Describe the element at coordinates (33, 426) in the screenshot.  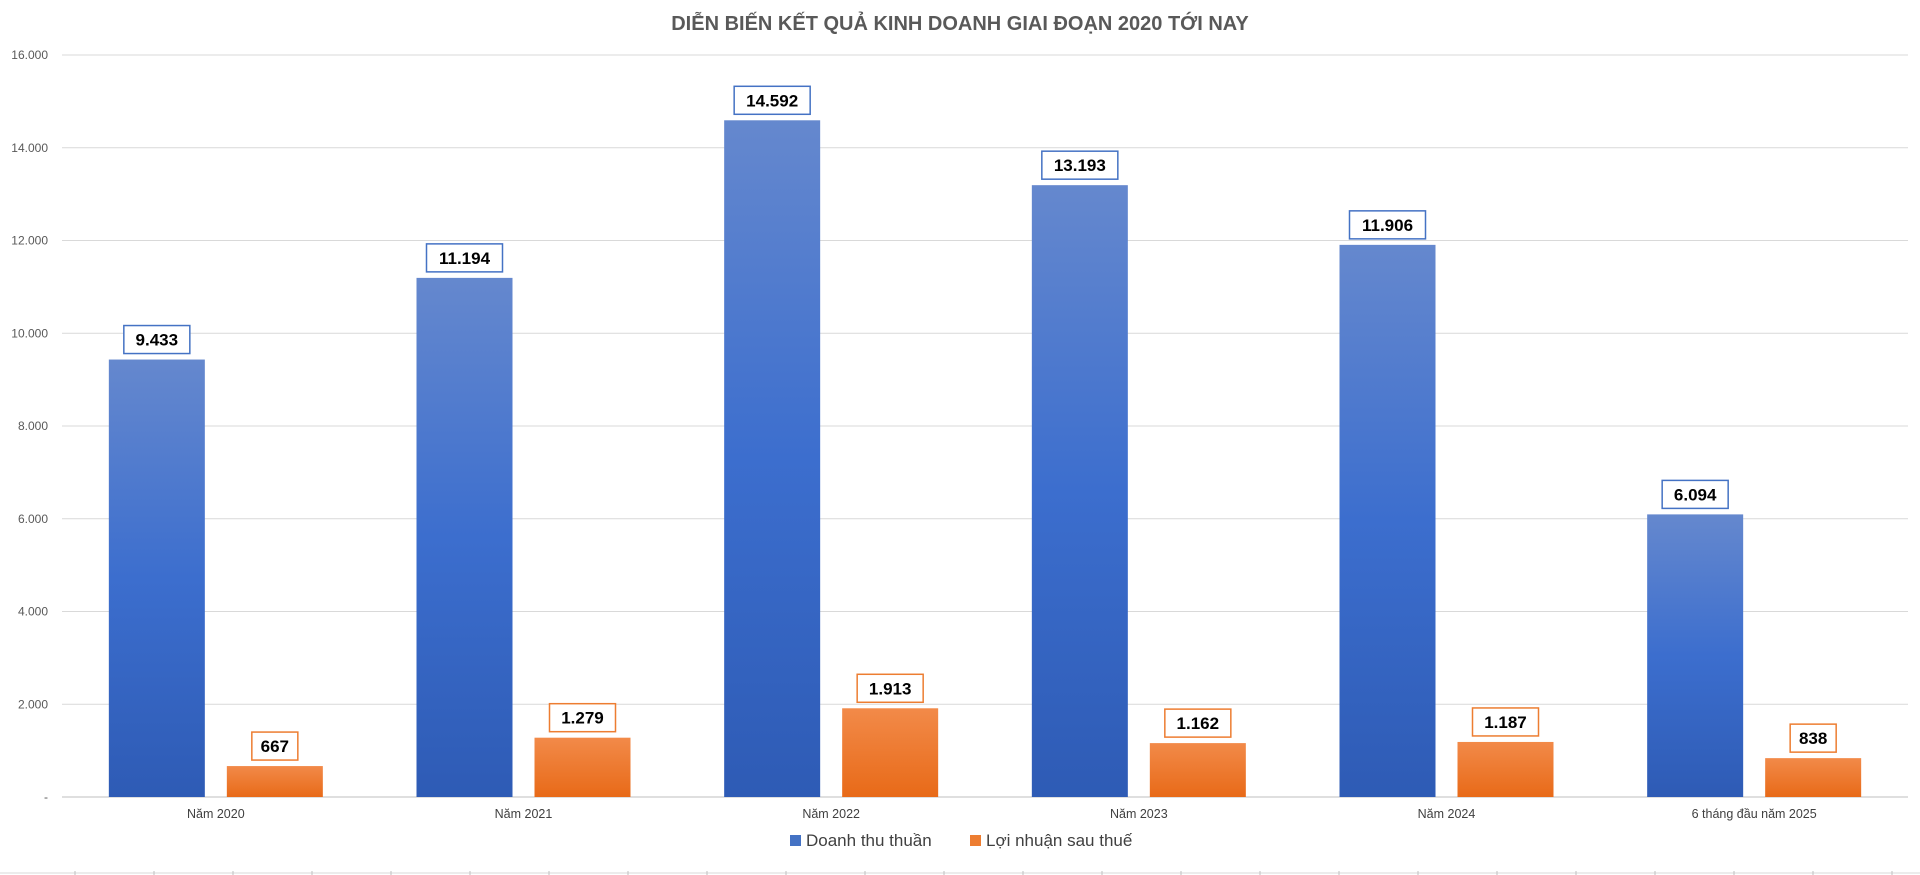
I see `y-tick-label: 8.000` at that location.